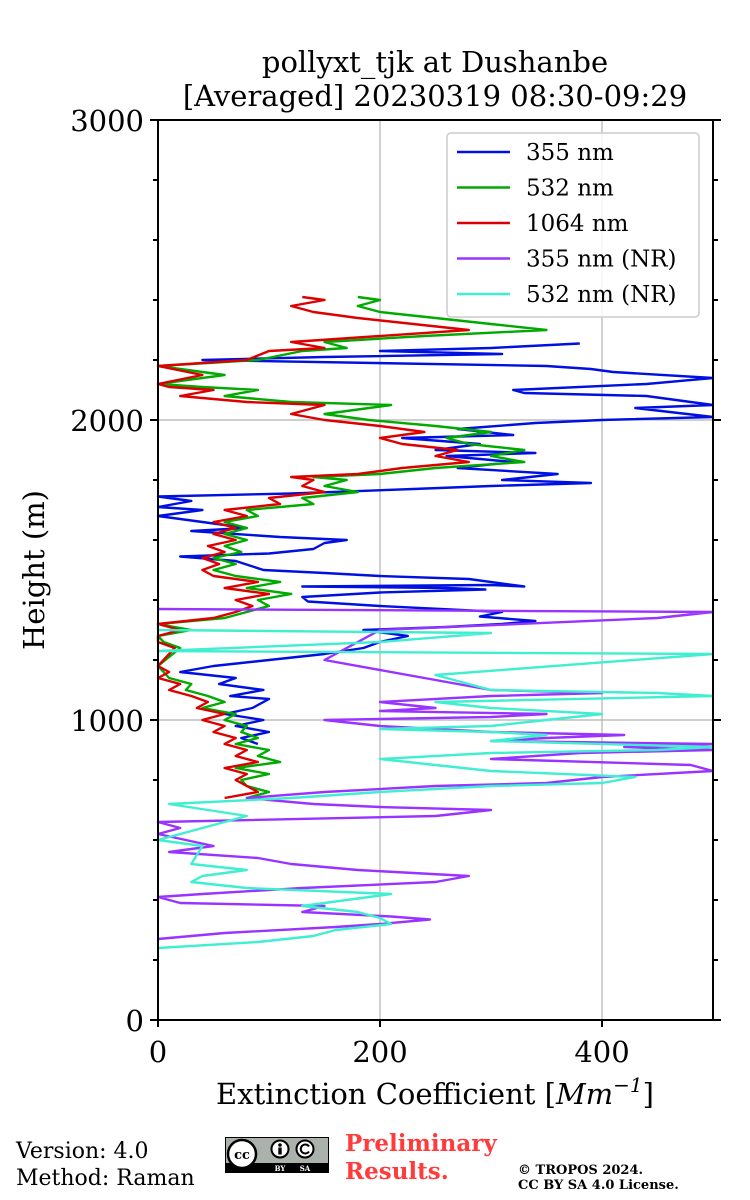  Describe the element at coordinates (435, 62) in the screenshot. I see `chart-title-line1: pollyxt_tjk at Dushanbe` at that location.